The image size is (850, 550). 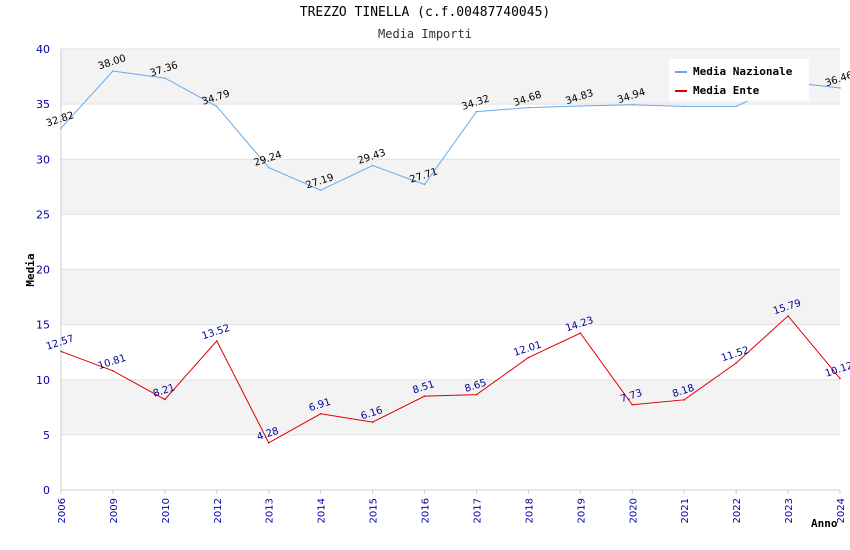 I want to click on chart-subtitle: Media Importi, so click(x=425, y=34).